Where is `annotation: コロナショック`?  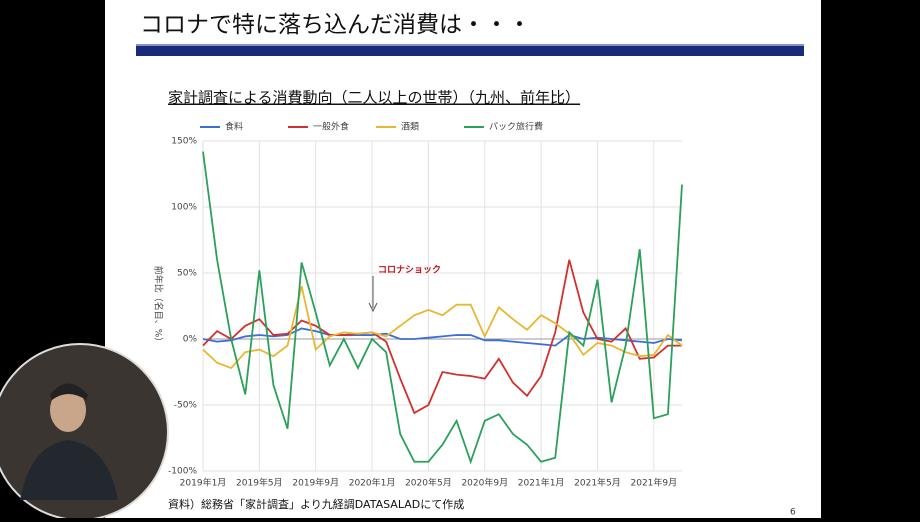 annotation: コロナショック is located at coordinates (409, 270).